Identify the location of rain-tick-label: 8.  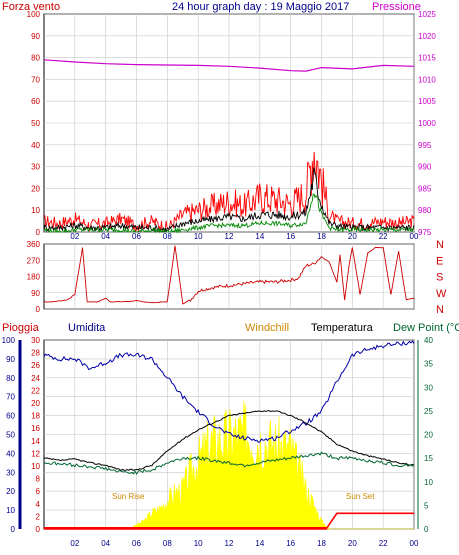
(38, 479).